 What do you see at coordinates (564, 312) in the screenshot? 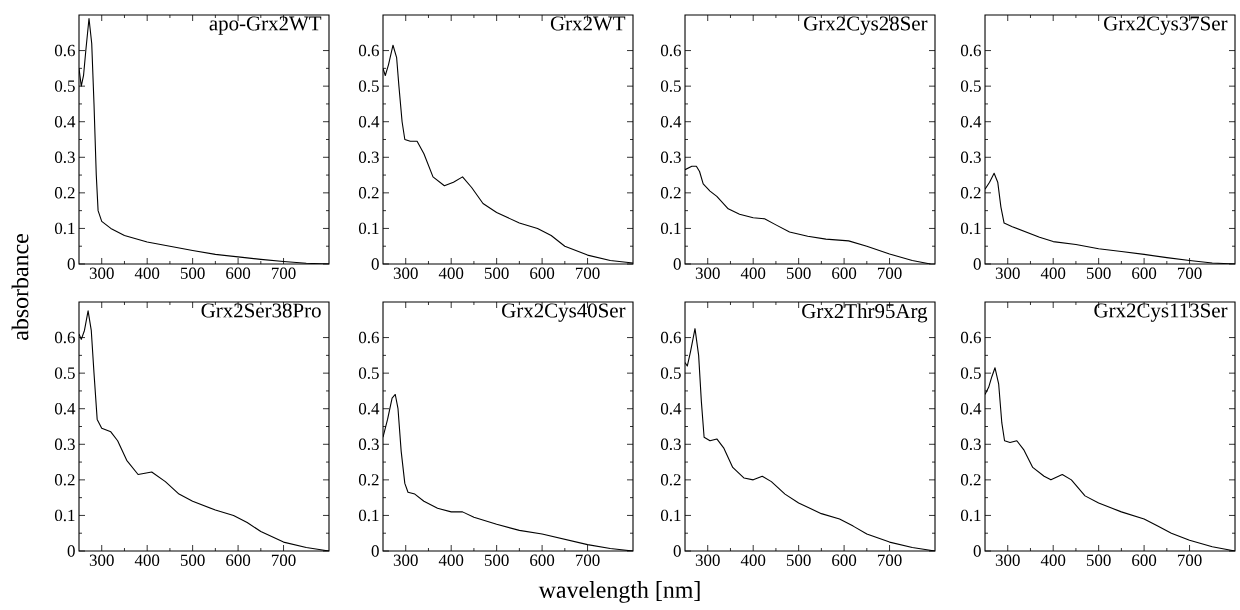
I see `chart-title: Grx2Cys40Ser` at bounding box center [564, 312].